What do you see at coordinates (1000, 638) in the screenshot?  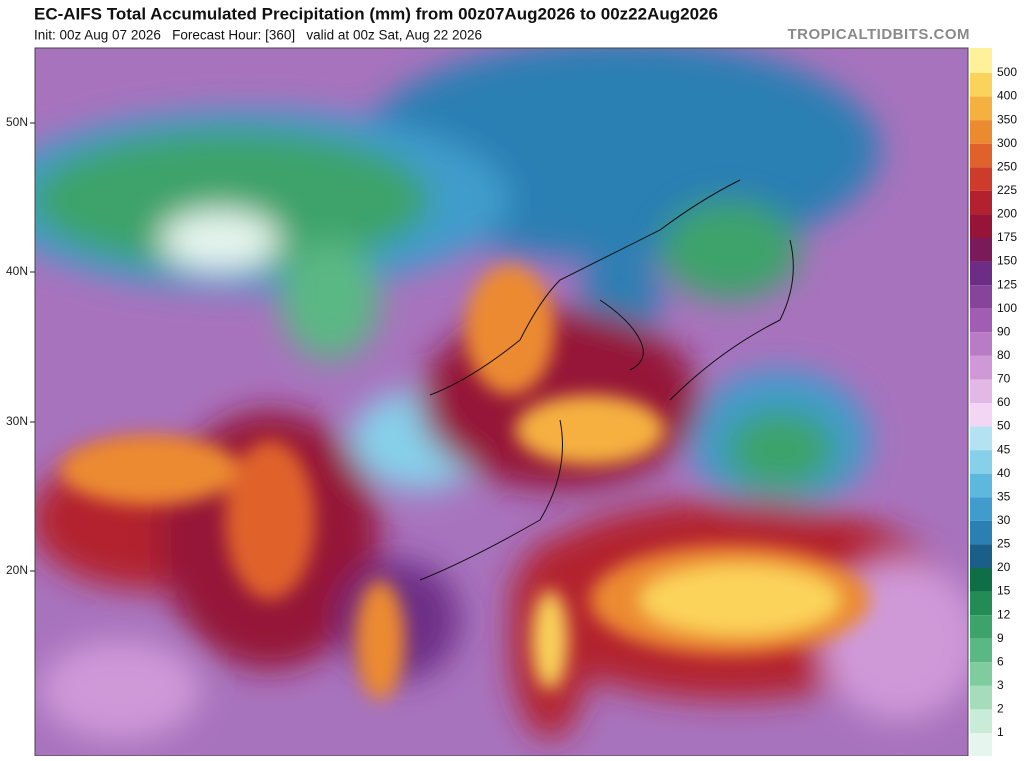 I see `colorbar-label: 9` at bounding box center [1000, 638].